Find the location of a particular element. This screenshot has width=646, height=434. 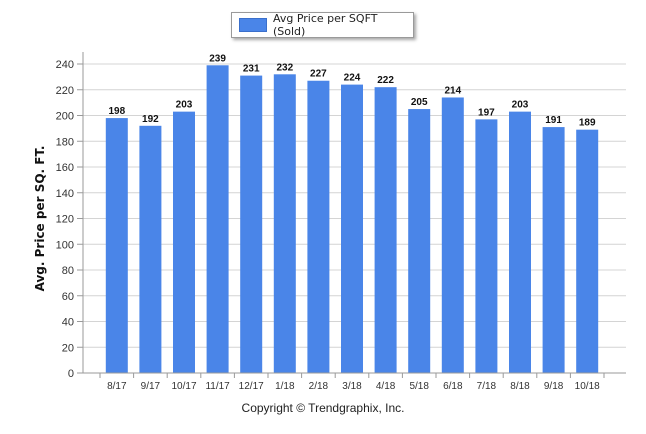

x-tick-label: 6/18 is located at coordinates (453, 386).